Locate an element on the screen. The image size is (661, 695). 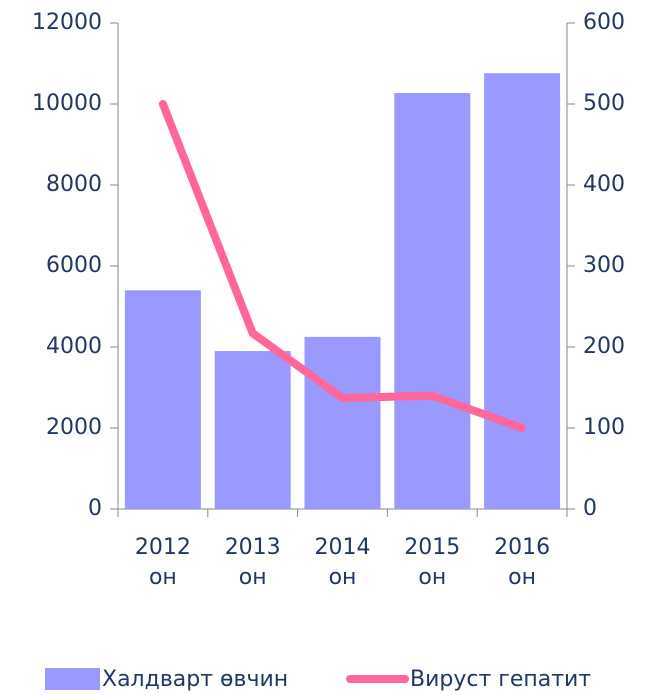
y-tick-label: 0 is located at coordinates (95, 508).